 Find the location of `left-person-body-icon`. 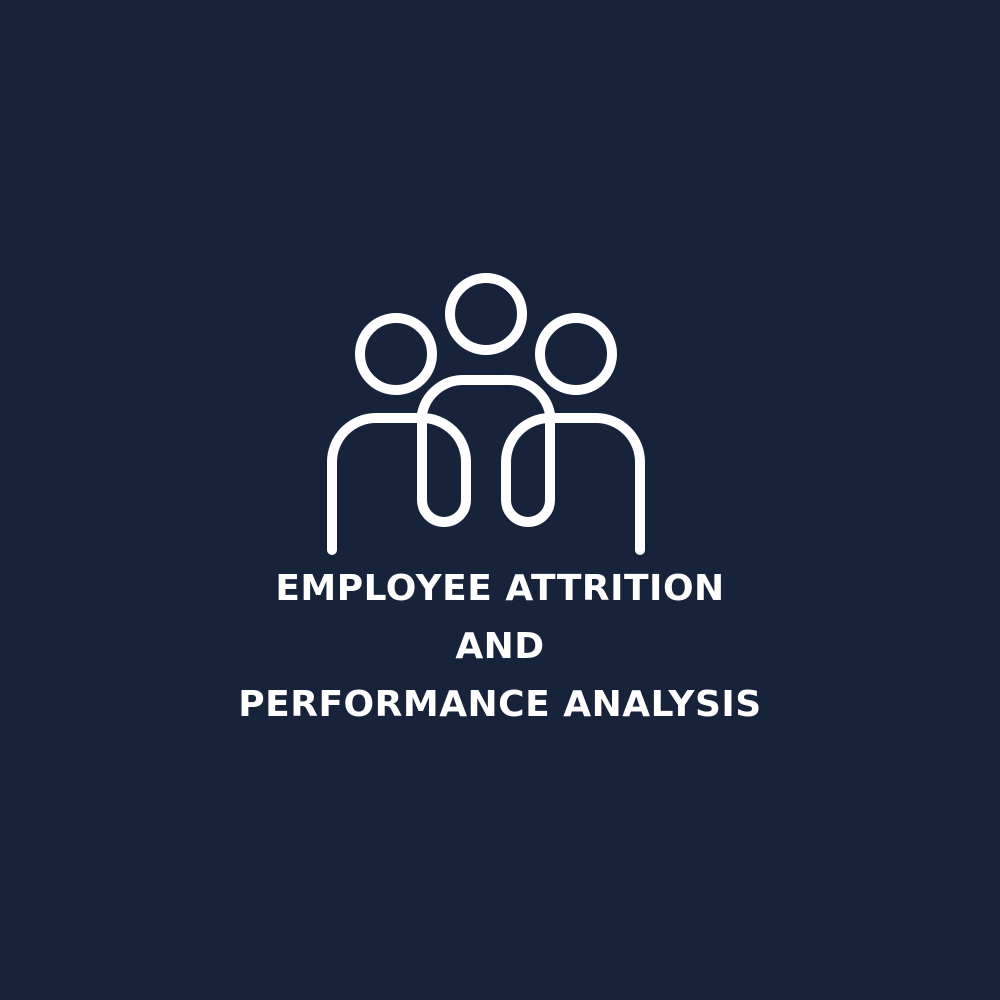

left-person-body-icon is located at coordinates (399, 482).